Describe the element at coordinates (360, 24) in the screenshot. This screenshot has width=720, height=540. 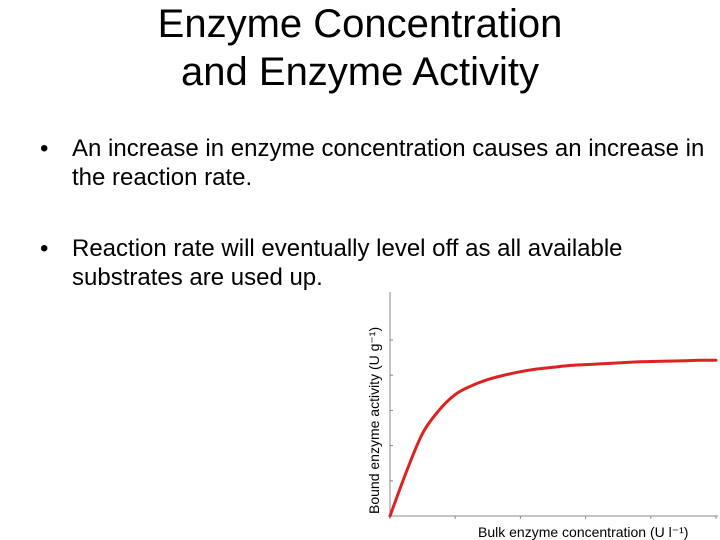
I see `slide-title-line-1: Enzyme Concentration` at that location.